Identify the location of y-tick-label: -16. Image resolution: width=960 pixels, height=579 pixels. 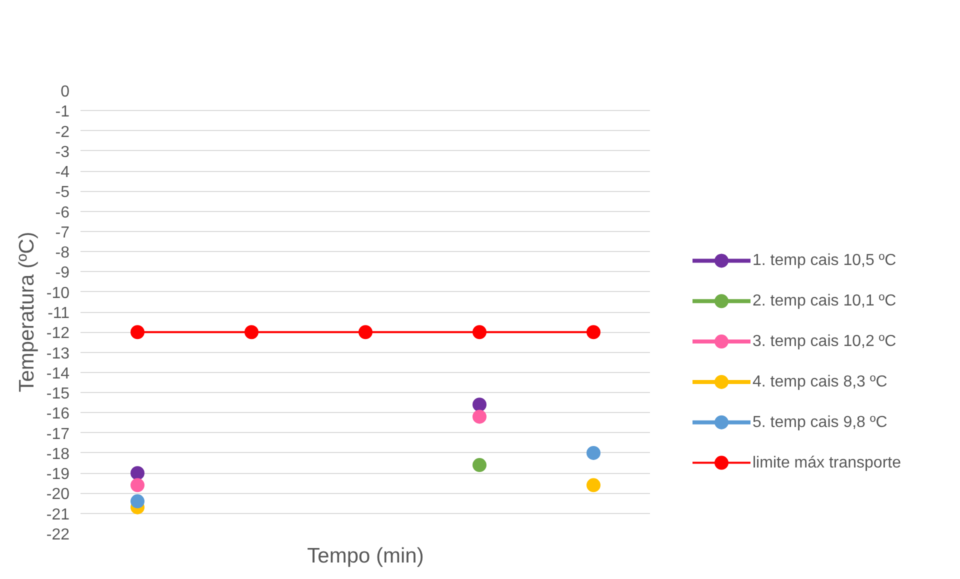
(58, 414).